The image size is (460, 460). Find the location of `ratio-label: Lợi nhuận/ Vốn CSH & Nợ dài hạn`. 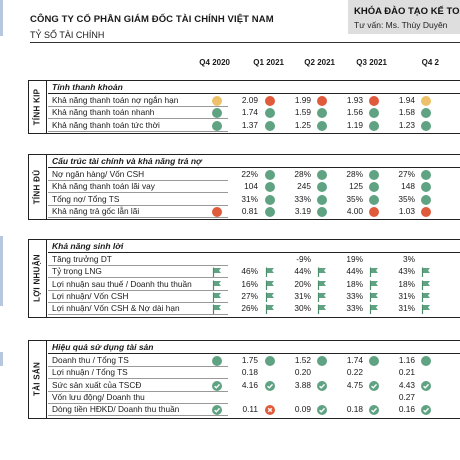

ratio-label: Lợi nhuận/ Vốn CSH & Nợ dài hạn is located at coordinates (116, 308).